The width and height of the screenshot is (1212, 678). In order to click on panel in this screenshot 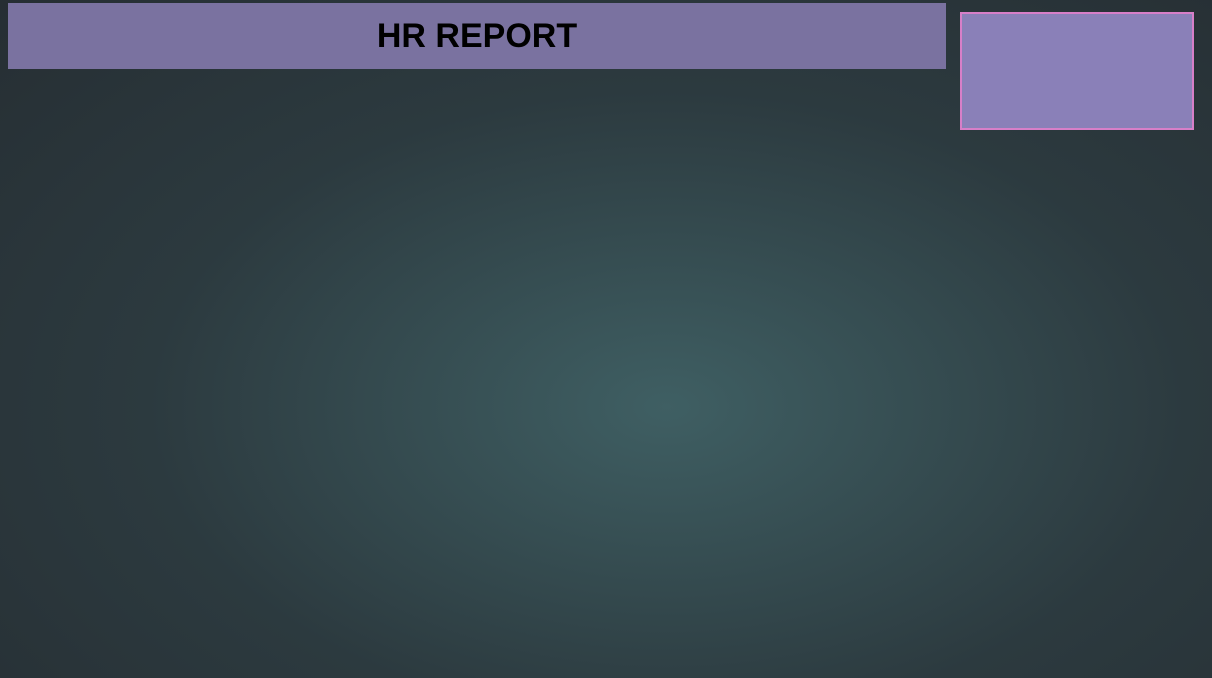, I will do `click(1077, 71)`.